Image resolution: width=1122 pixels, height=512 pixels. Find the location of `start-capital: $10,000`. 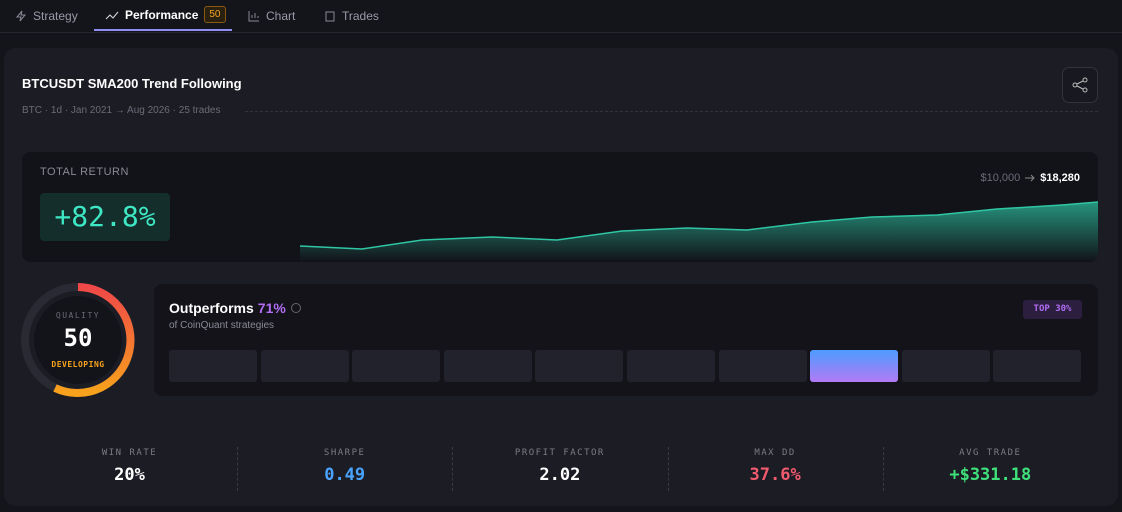

start-capital: $10,000 is located at coordinates (1000, 178).